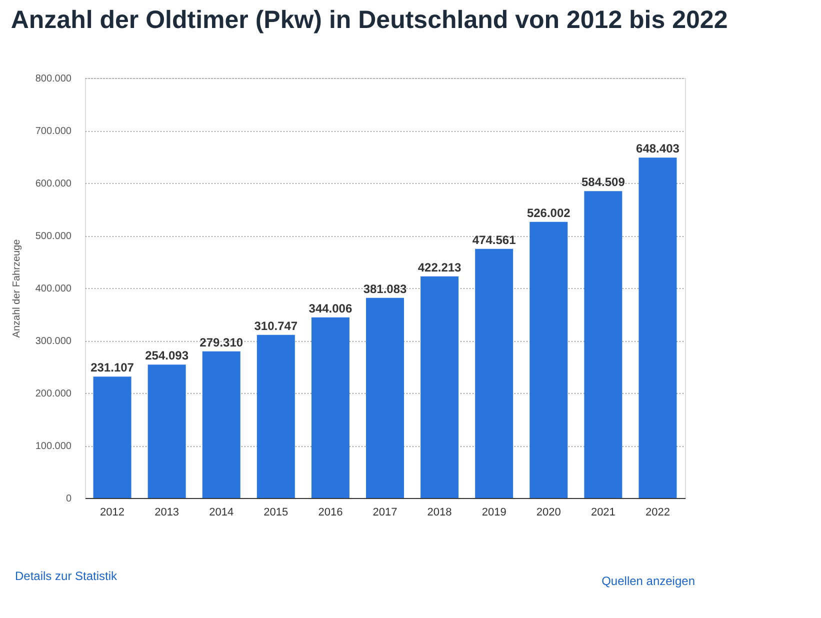 The width and height of the screenshot is (821, 618). What do you see at coordinates (53, 446) in the screenshot?
I see `y-tick-label: 100.000` at bounding box center [53, 446].